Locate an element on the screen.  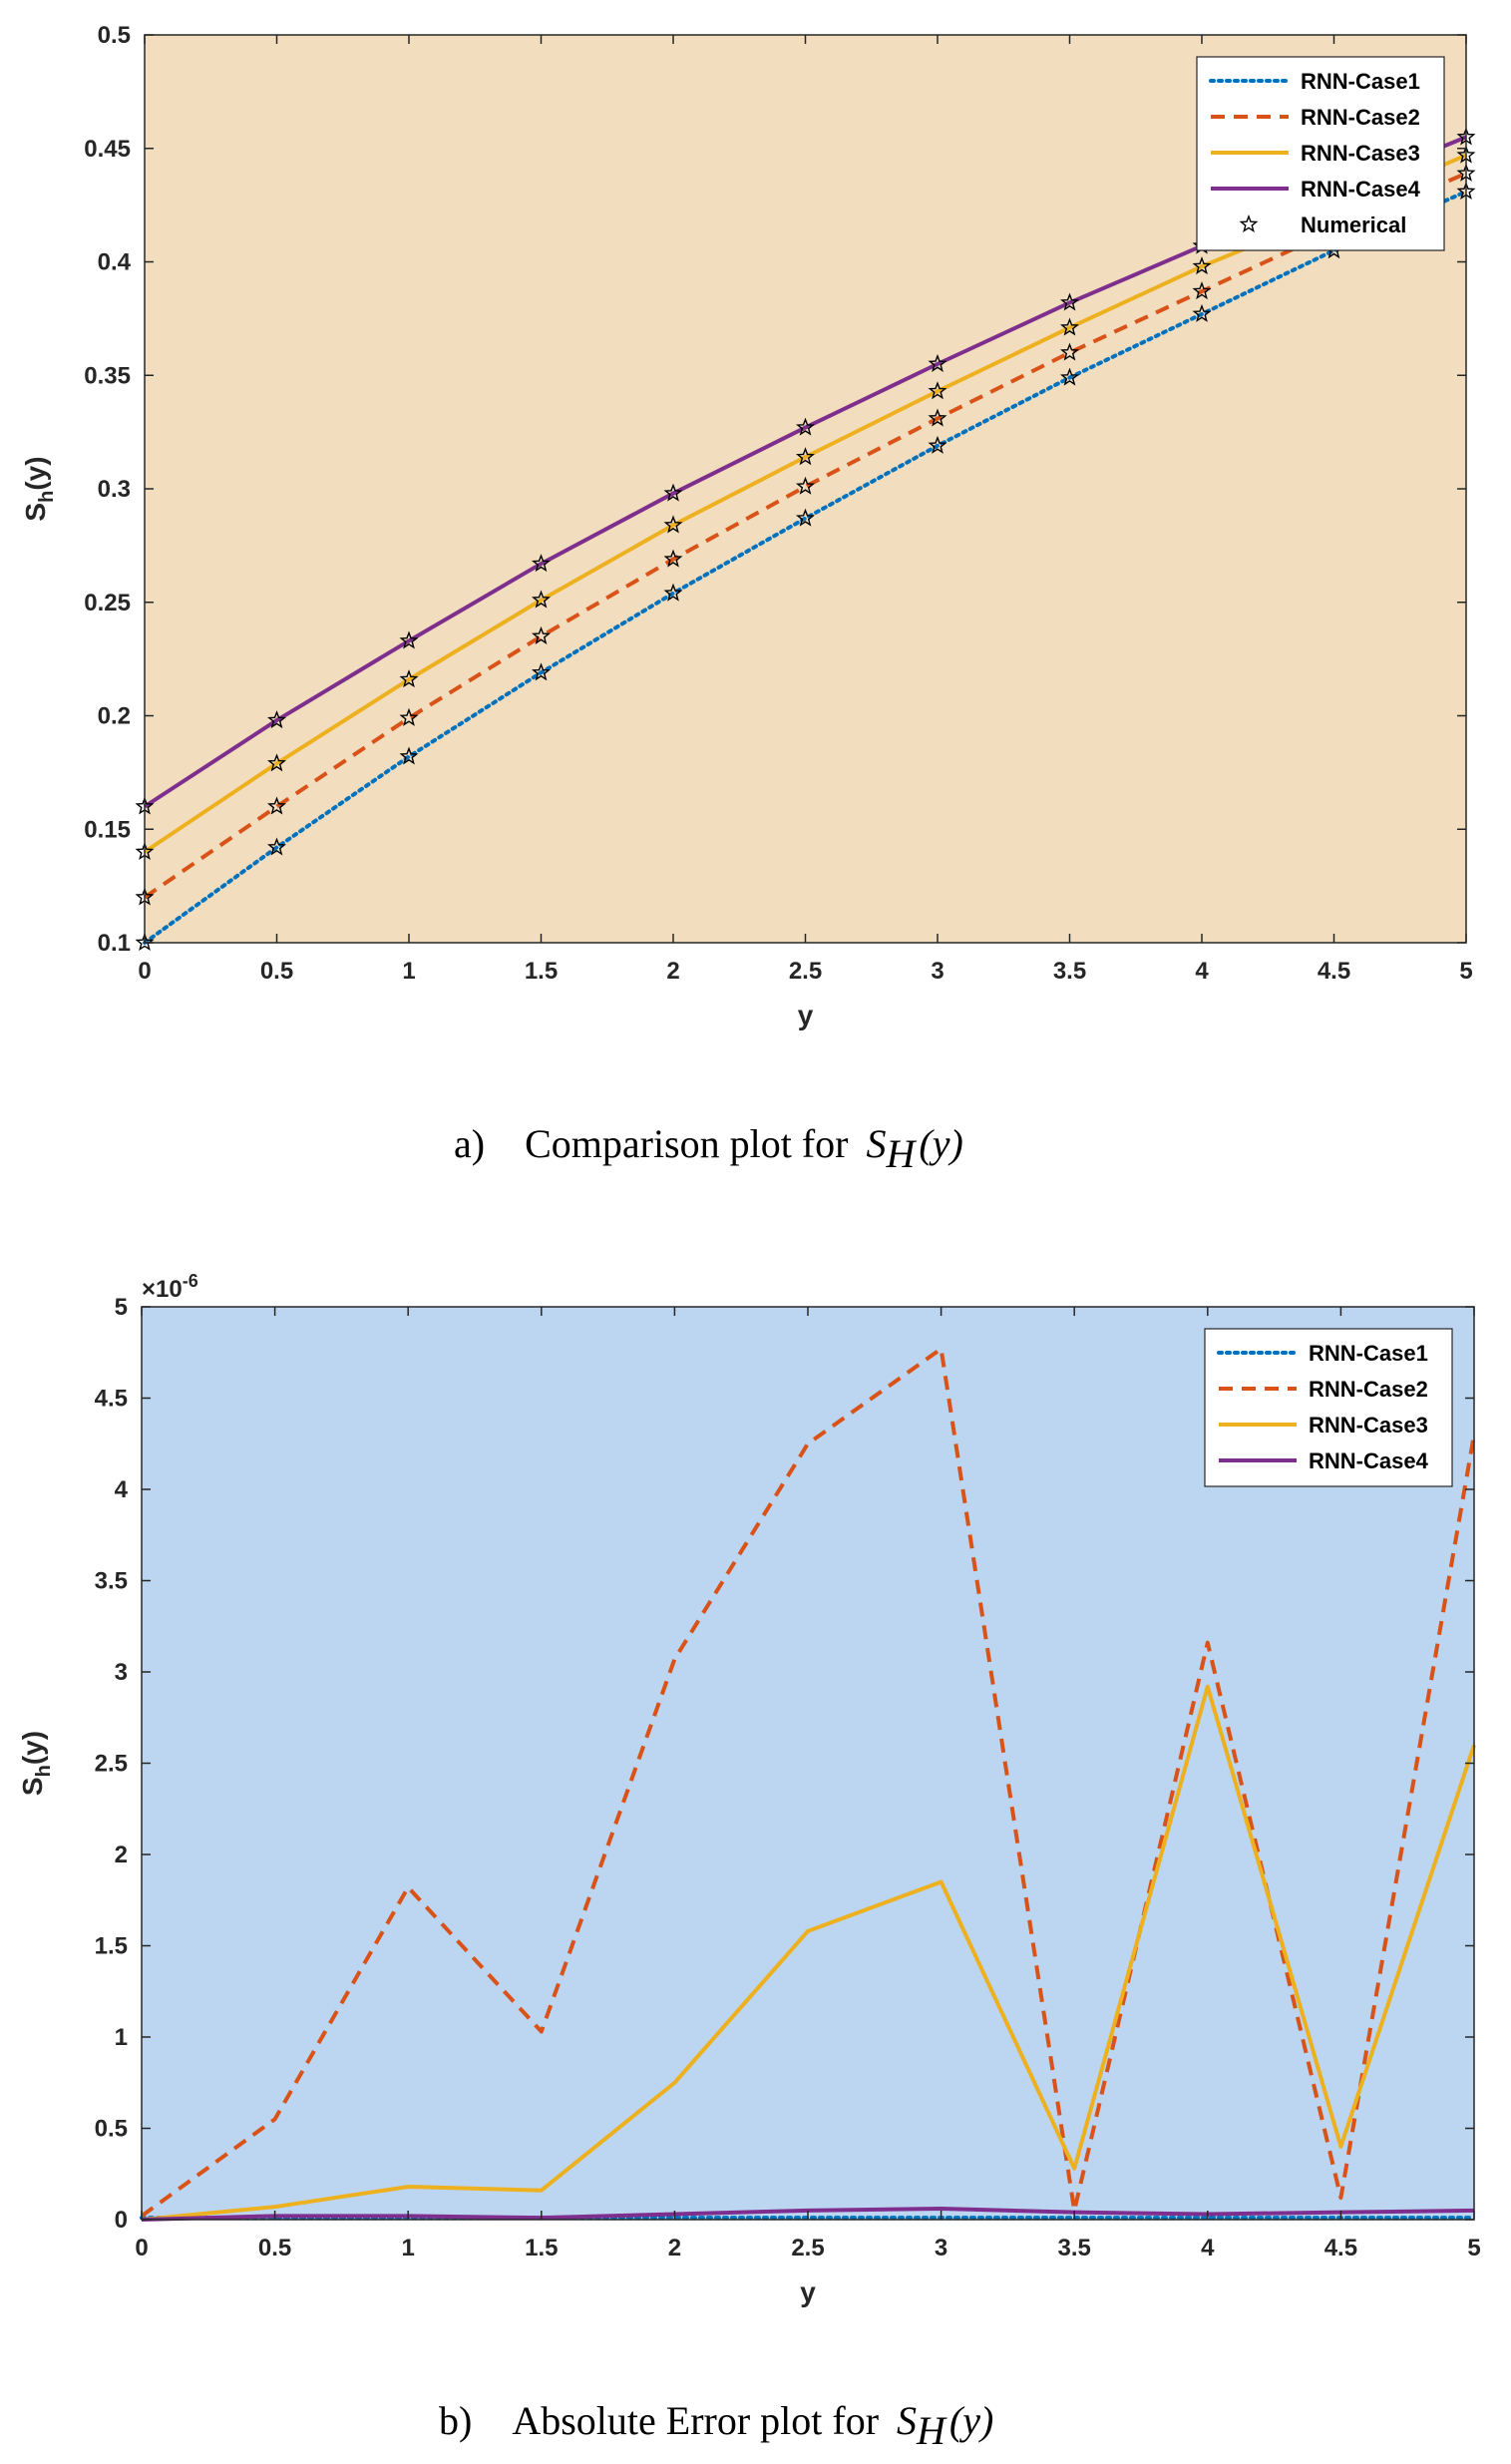
y-tick-label: 0.45 is located at coordinates (107, 149).